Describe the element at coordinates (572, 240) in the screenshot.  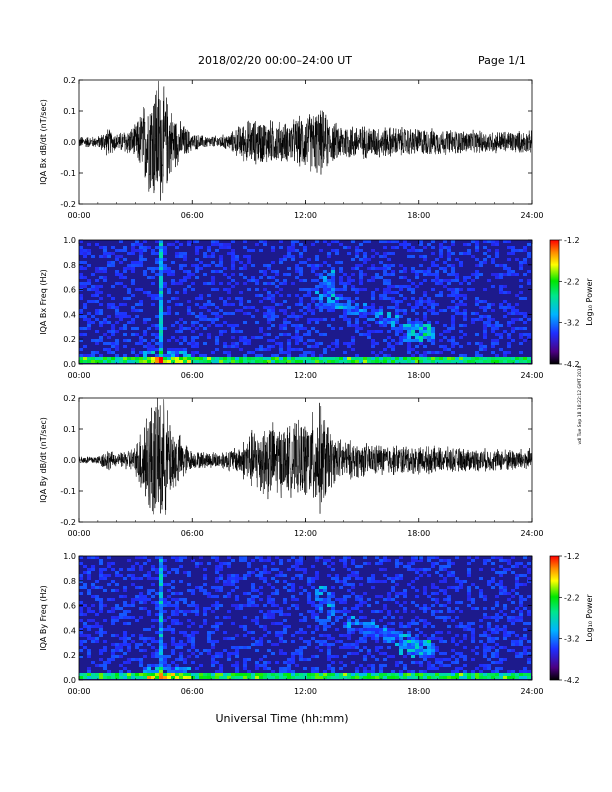
I see `colorbar-tick-label: -1.2` at that location.